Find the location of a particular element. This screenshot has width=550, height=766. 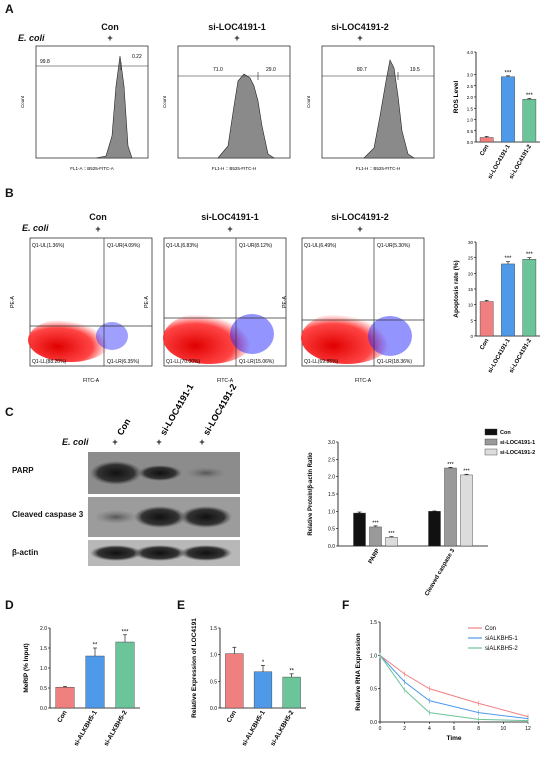

quadrant-ul: Q1-UL(1.36%) is located at coordinates (48, 246).